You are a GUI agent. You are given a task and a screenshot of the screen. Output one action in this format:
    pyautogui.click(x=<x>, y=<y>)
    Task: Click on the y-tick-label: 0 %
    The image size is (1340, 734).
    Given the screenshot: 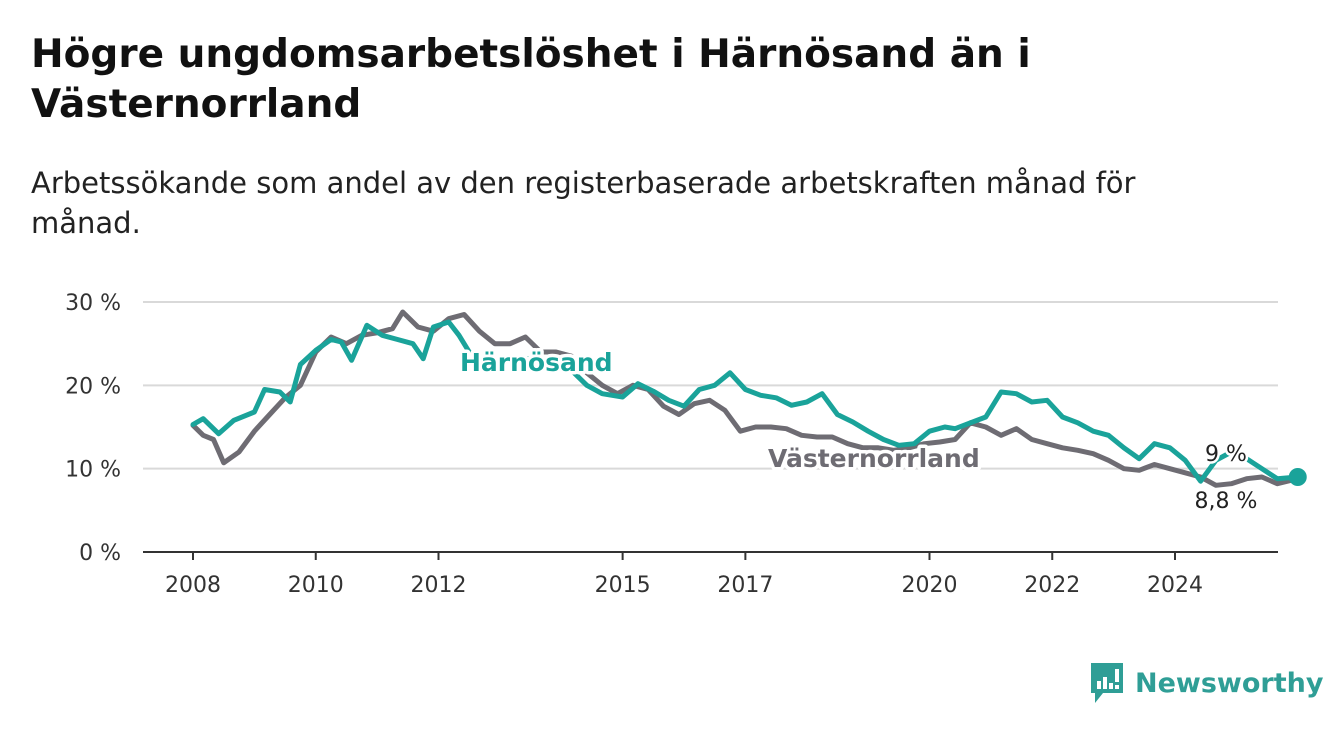 What is the action you would take?
    pyautogui.click(x=100, y=553)
    